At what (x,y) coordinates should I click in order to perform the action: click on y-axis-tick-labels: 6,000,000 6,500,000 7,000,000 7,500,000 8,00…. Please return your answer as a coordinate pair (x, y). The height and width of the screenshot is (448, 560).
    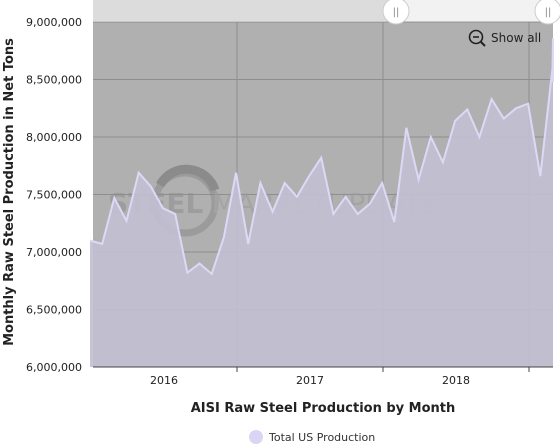
    Looking at the image, I should click on (54, 195).